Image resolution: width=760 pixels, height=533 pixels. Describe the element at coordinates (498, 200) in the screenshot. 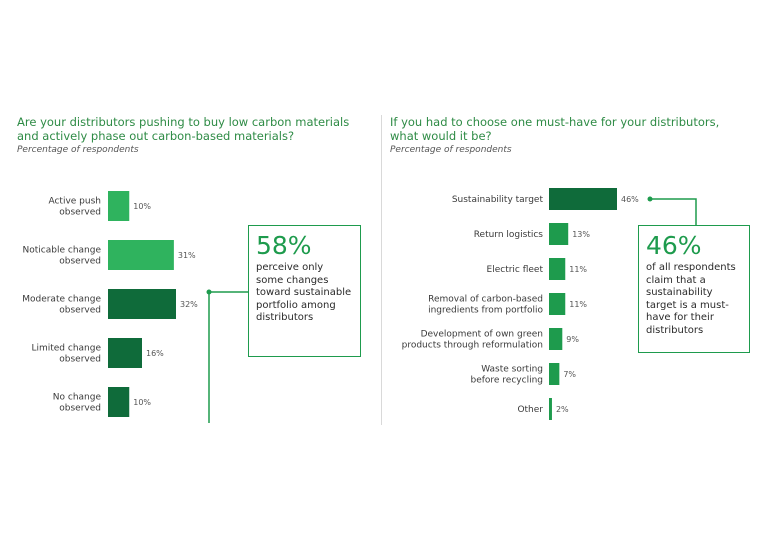

I see `right-category-label-0: Sustainability target` at that location.